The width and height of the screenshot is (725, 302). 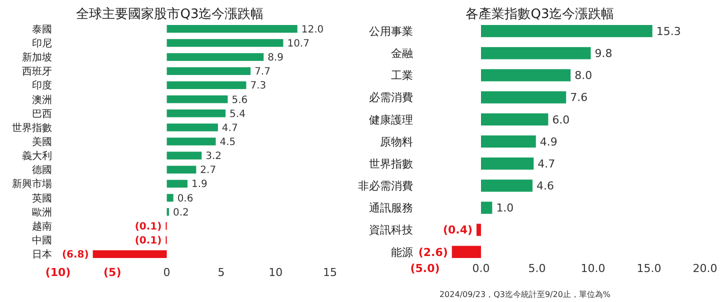 What do you see at coordinates (583, 75) in the screenshot?
I see `data-label: 8.0` at bounding box center [583, 75].